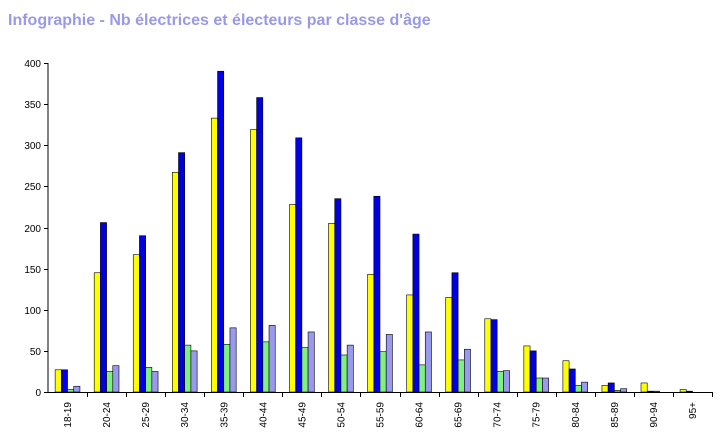  What do you see at coordinates (654, 415) in the screenshot?
I see `x-tick-label: 90-94` at bounding box center [654, 415].